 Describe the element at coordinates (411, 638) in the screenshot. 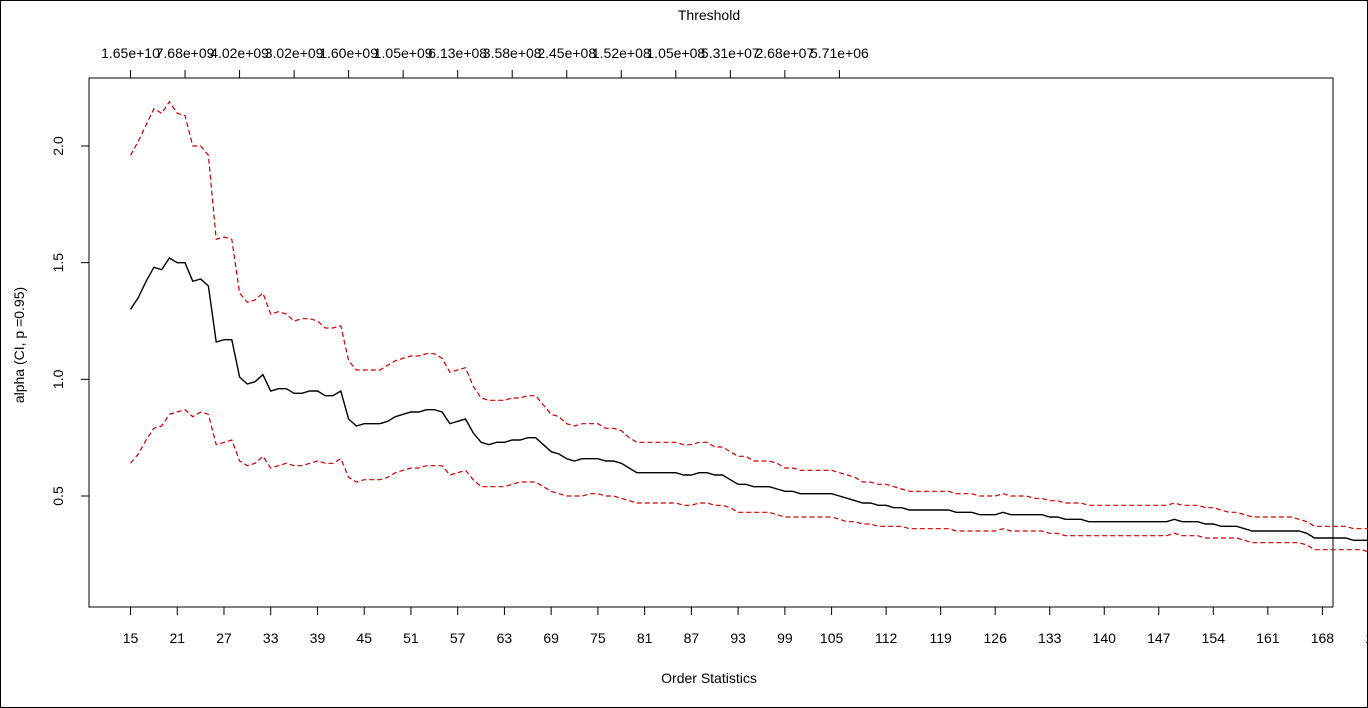

I see `x-tick-label: 51` at that location.